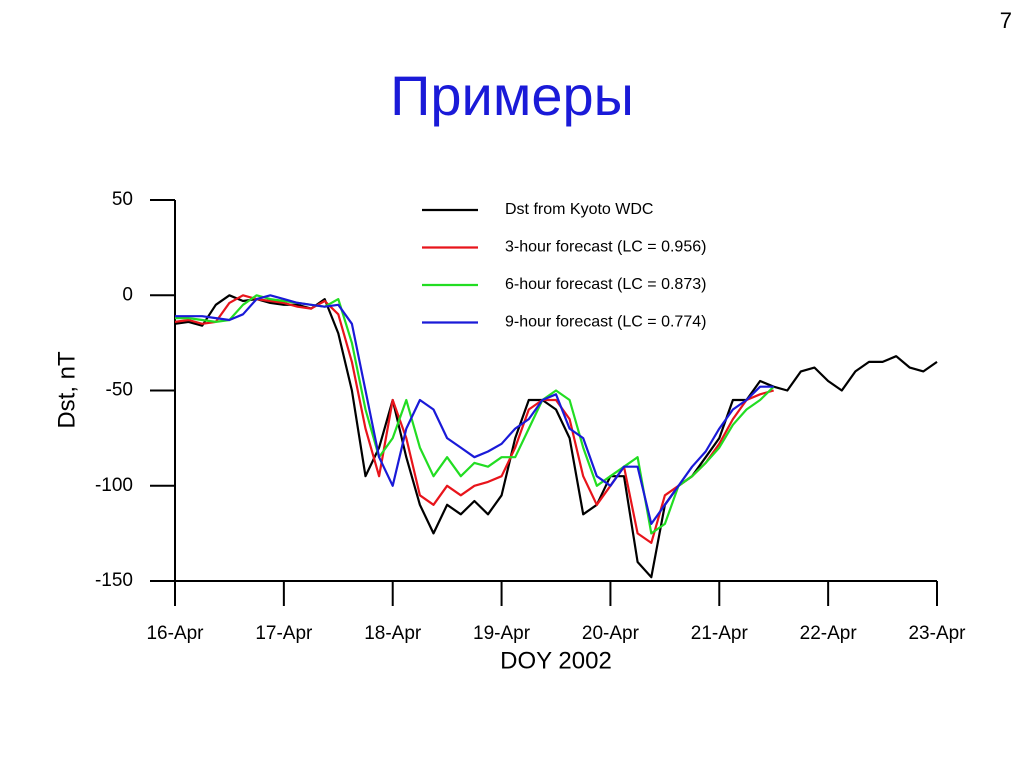 Image resolution: width=1024 pixels, height=768 pixels. I want to click on x-tick-label: 19-Apr, so click(502, 633).